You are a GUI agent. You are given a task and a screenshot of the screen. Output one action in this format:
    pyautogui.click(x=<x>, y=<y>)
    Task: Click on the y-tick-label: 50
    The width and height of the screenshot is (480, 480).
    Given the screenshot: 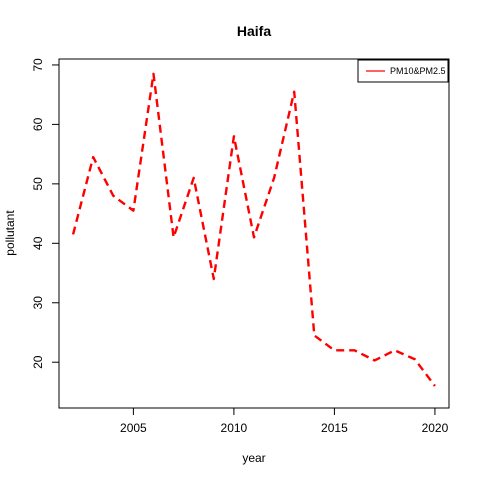 What is the action you would take?
    pyautogui.click(x=38, y=184)
    